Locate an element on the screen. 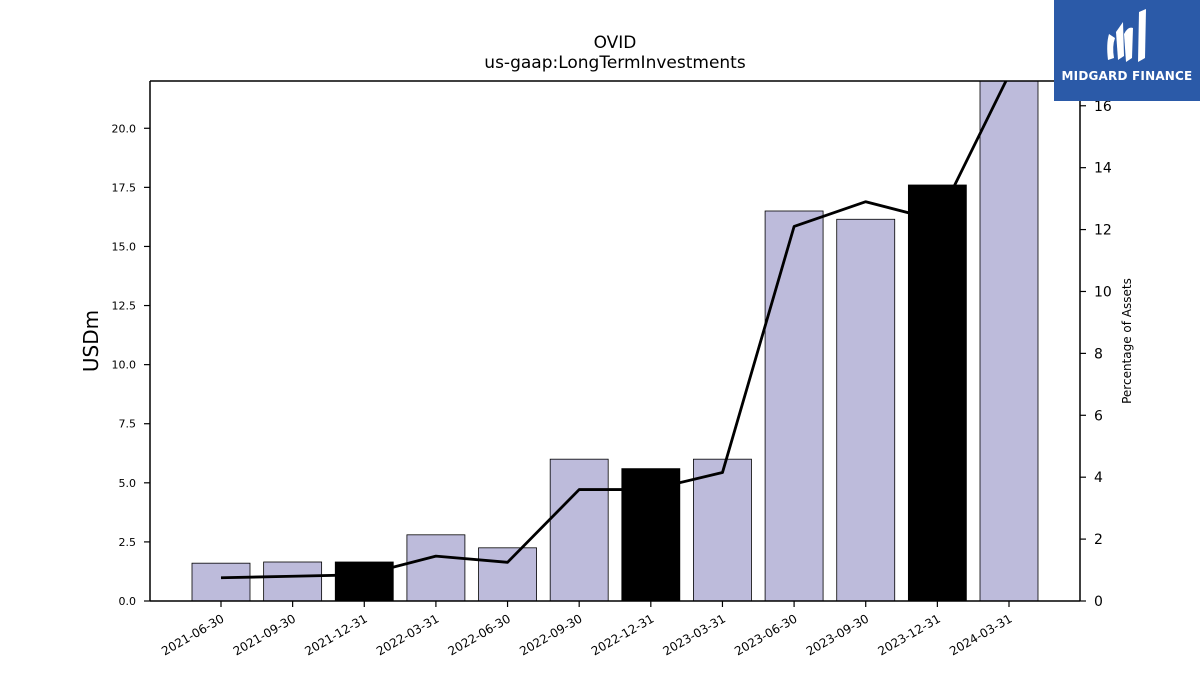 The height and width of the screenshot is (675, 1200). y-tick-label-left-2.5: 2.5 is located at coordinates (128, 542).